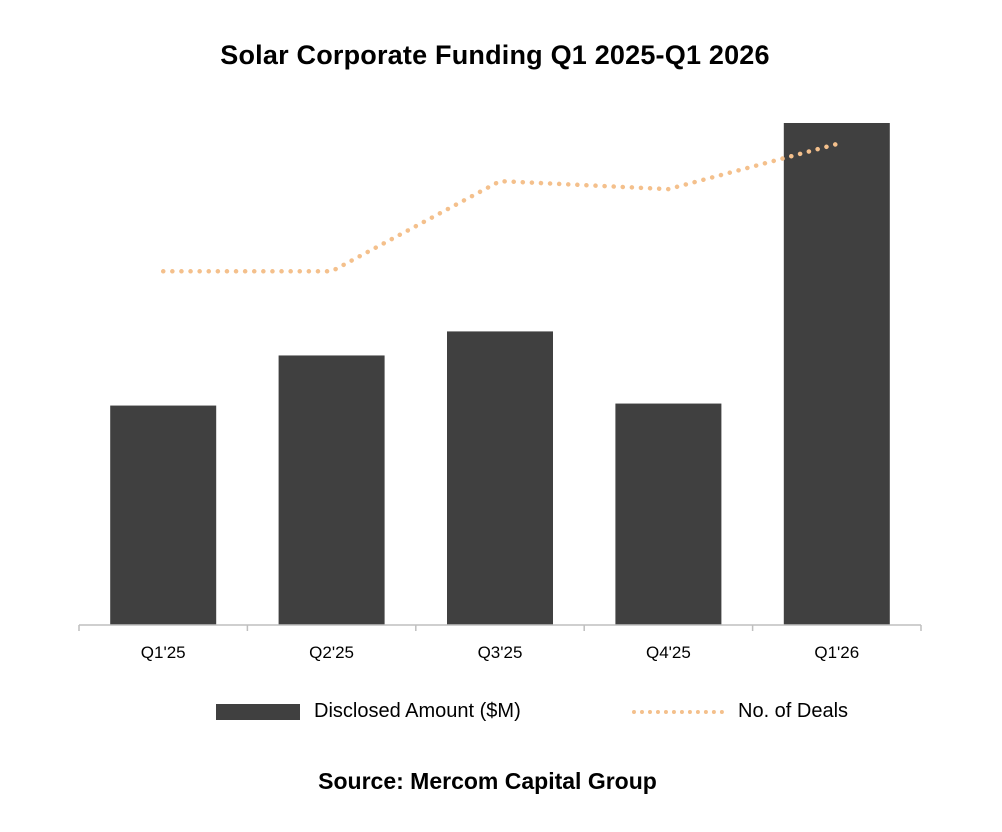 The image size is (1002, 832). I want to click on deals-line, so click(500, 207).